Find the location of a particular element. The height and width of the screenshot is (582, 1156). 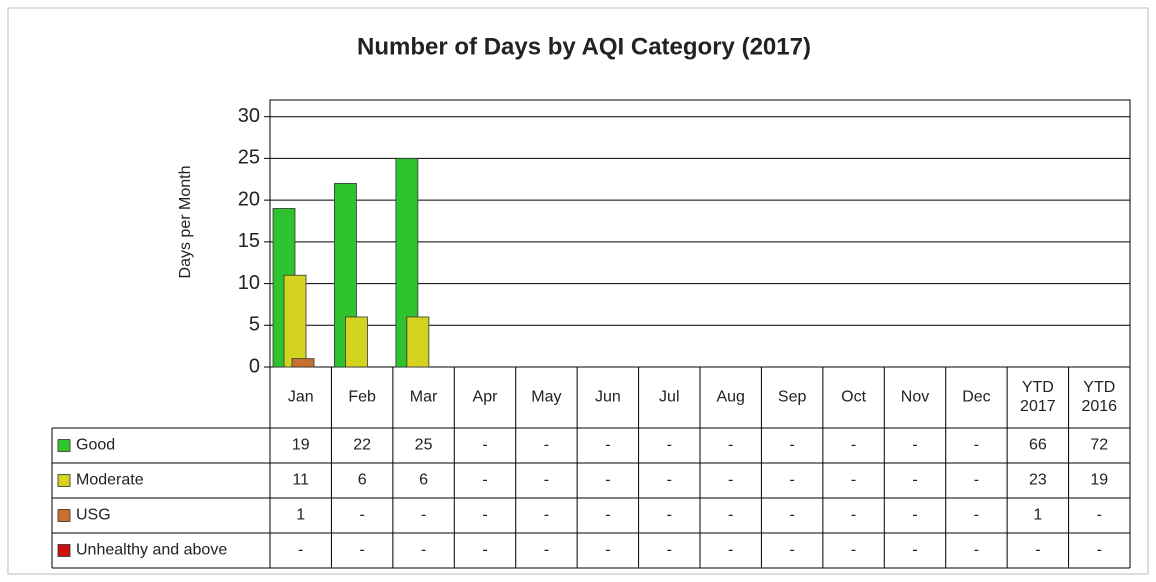

y-tick-label: 20 is located at coordinates (249, 199).